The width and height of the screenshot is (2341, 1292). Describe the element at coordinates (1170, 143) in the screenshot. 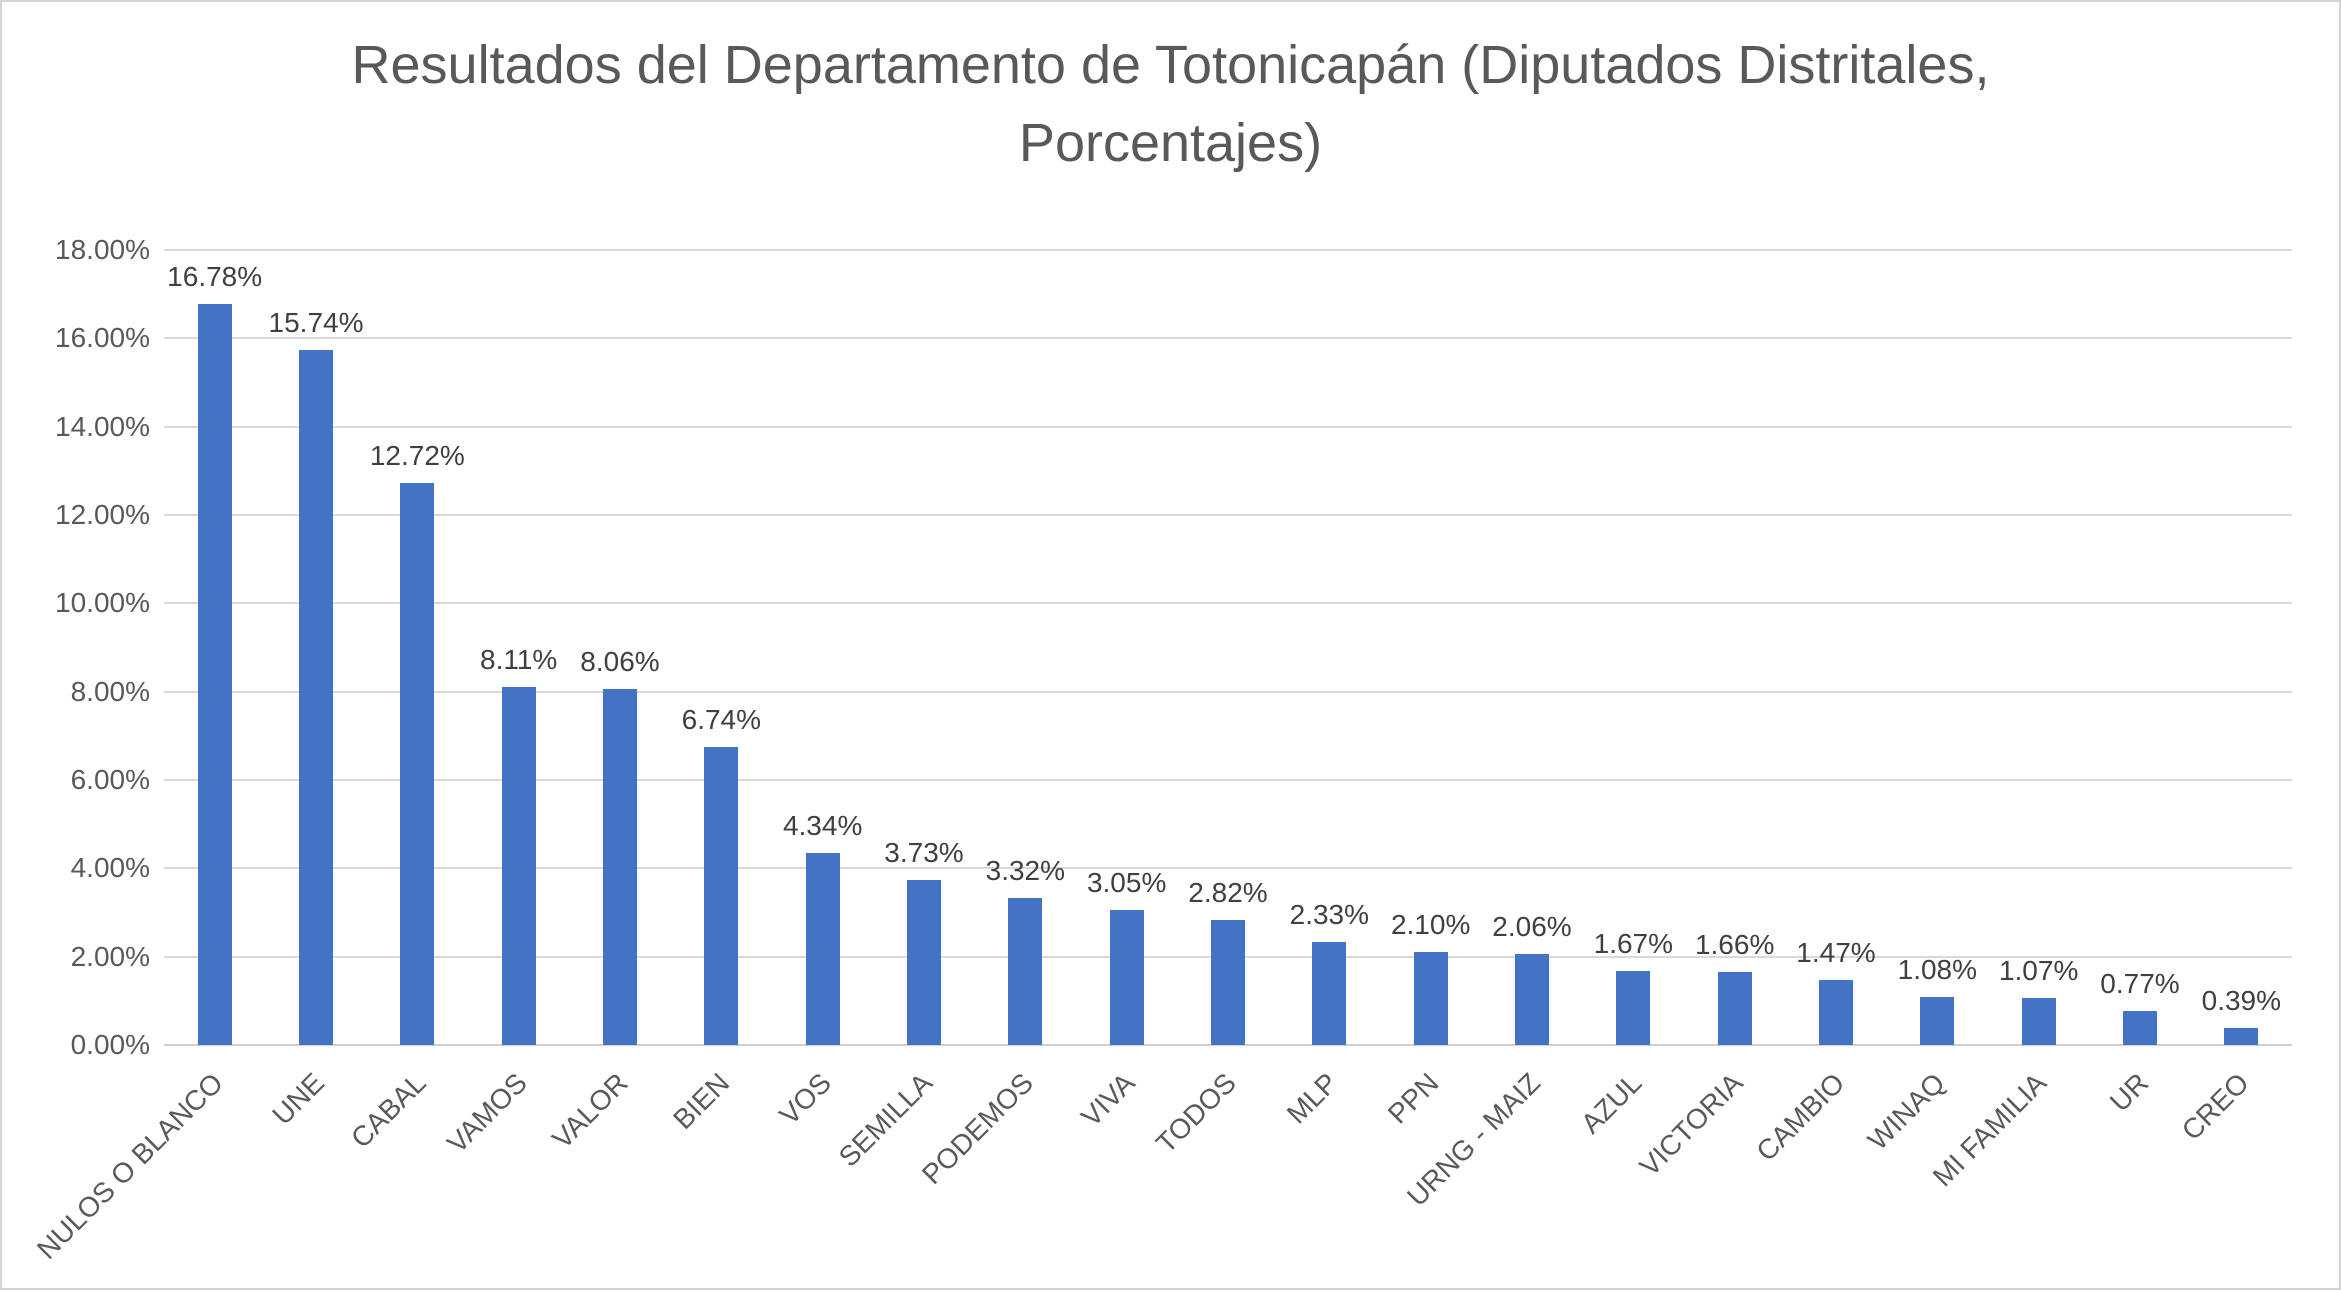

I see `chart-title-line-2: Porcentajes)` at that location.